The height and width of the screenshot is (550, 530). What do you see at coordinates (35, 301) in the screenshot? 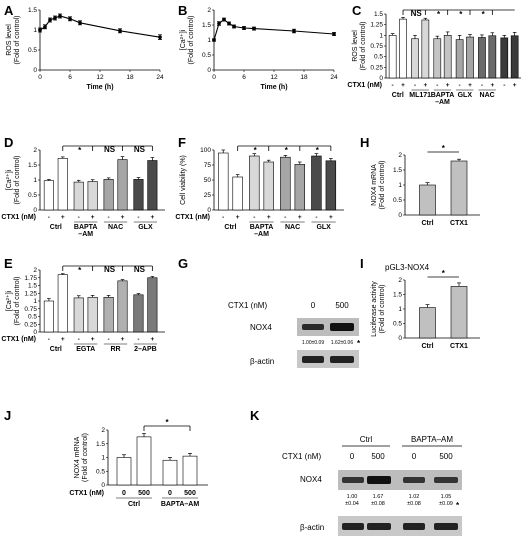
I see `chart-e-ytick-label-4: 1` at bounding box center [35, 301].